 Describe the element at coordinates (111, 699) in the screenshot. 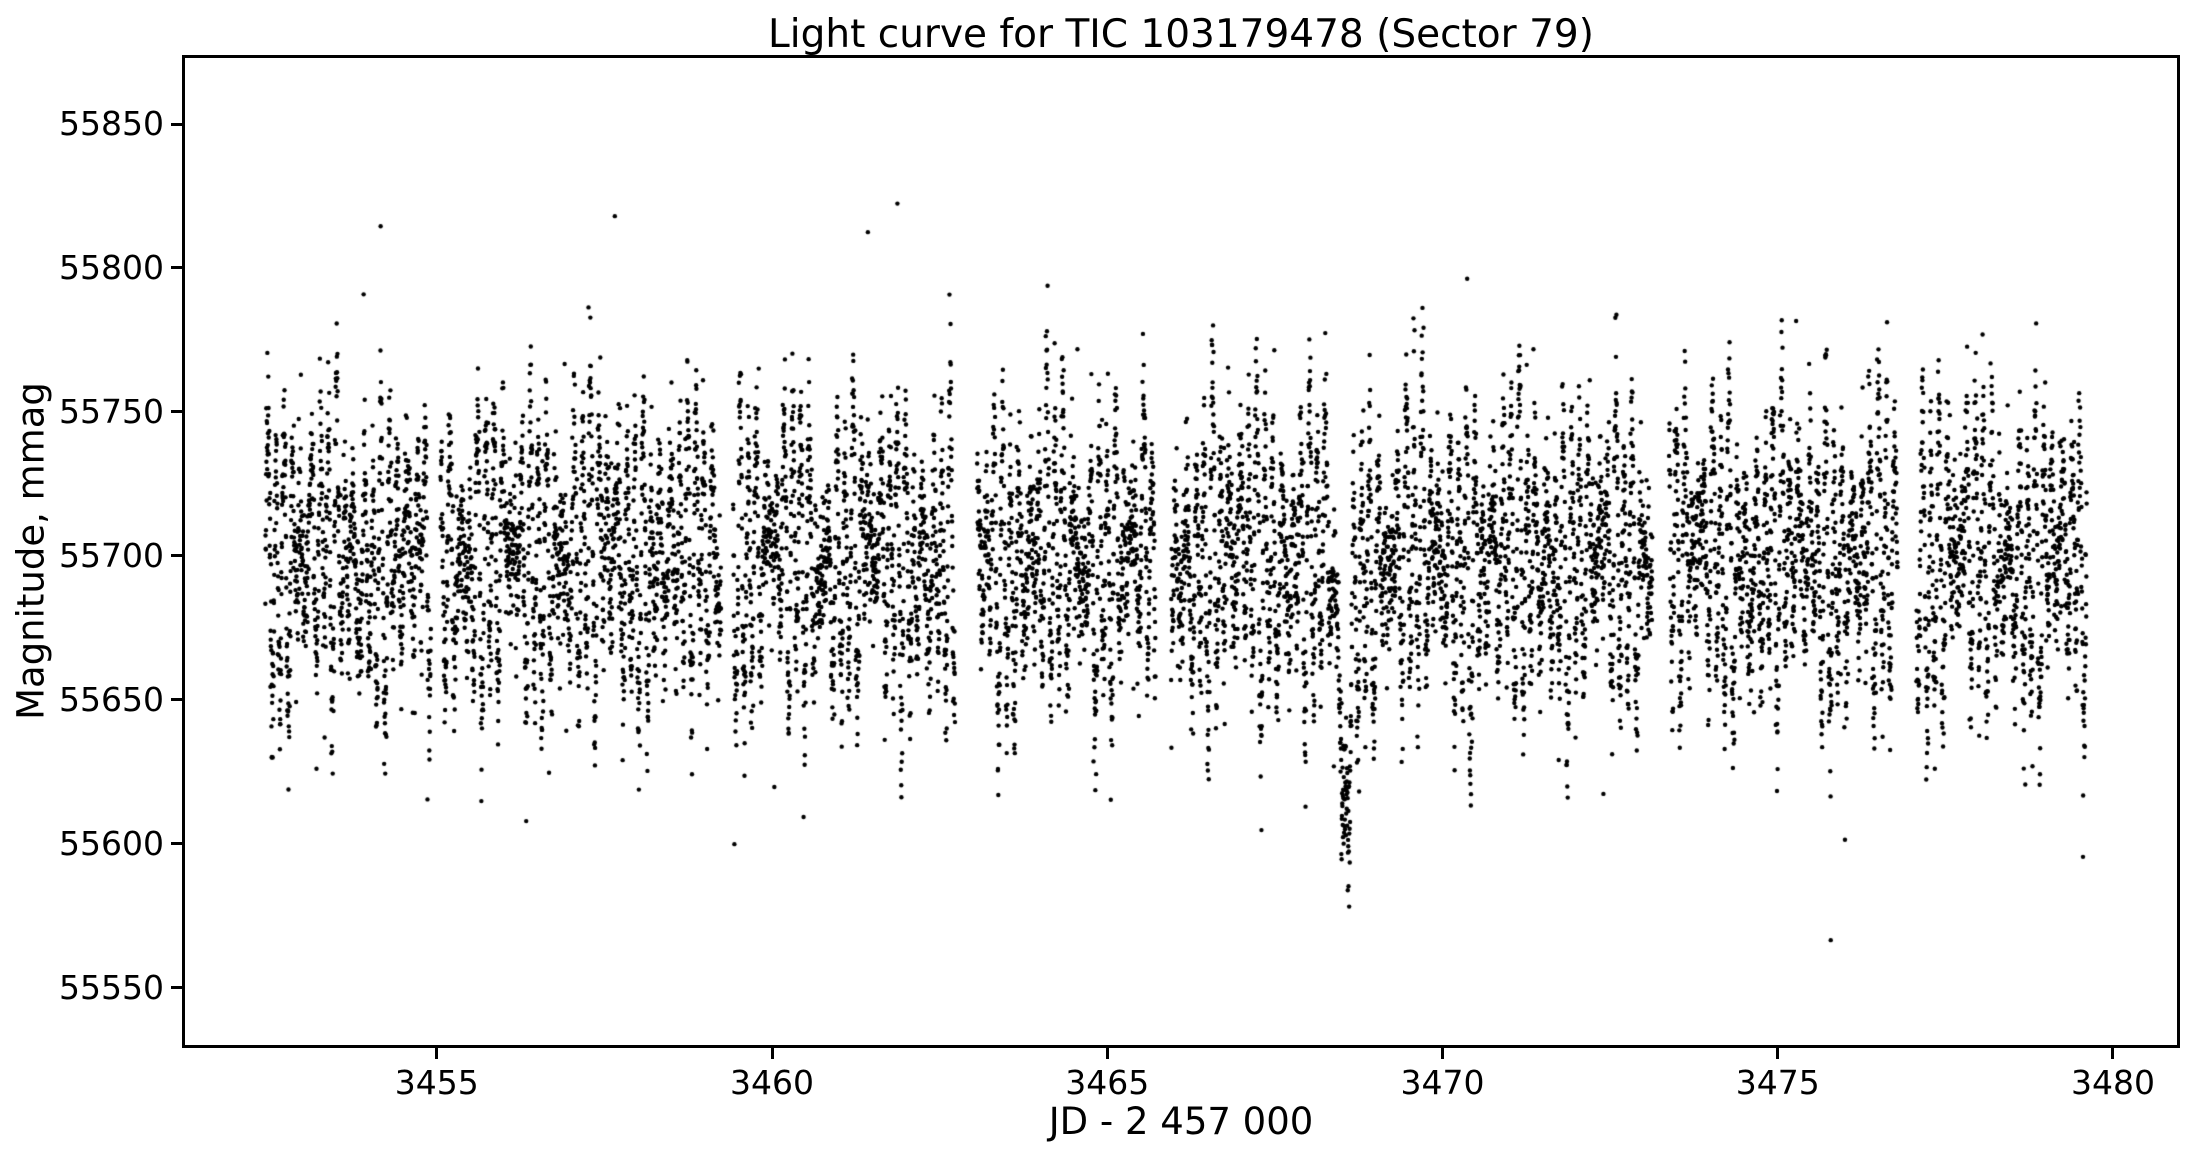

I see `y-tick-label: 55650` at that location.